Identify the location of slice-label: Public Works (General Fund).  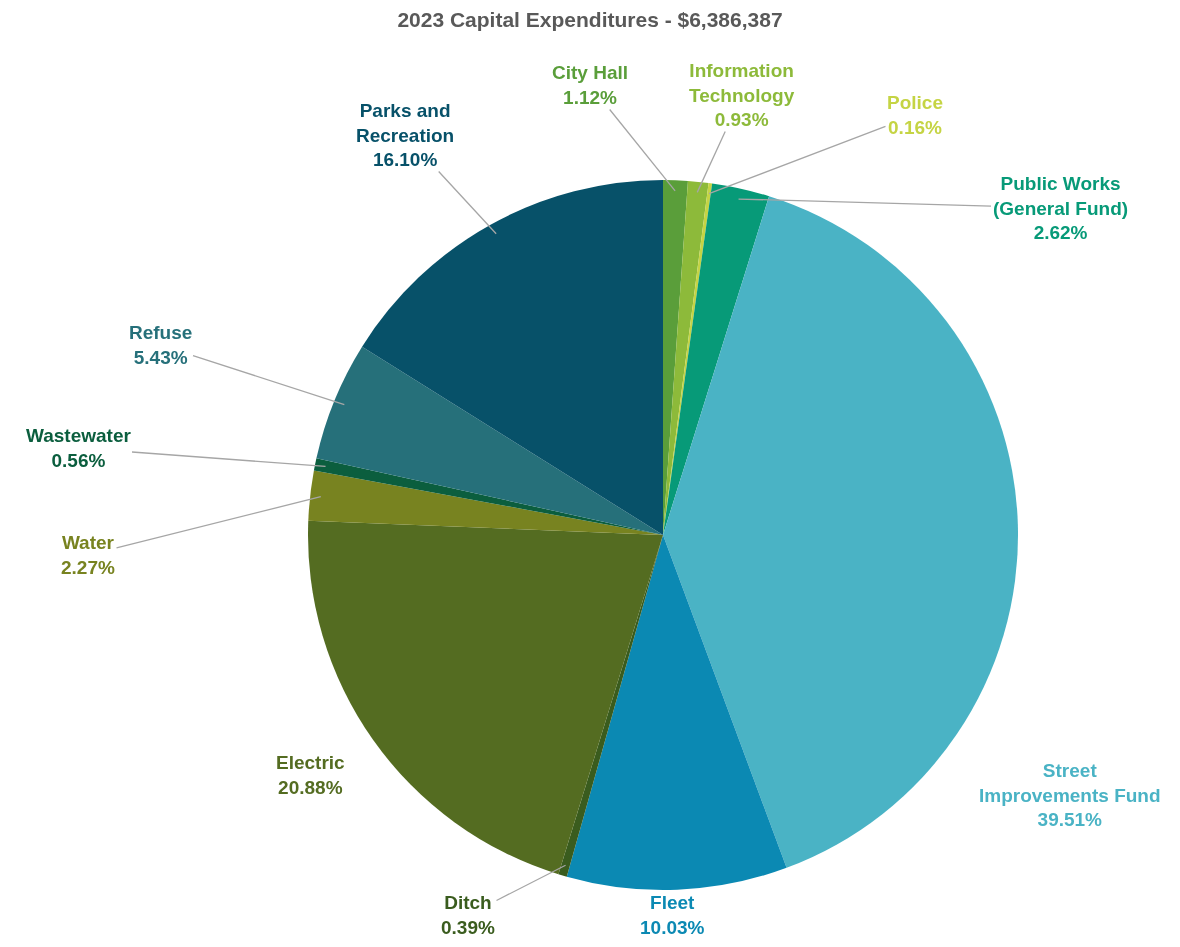
(1061, 196).